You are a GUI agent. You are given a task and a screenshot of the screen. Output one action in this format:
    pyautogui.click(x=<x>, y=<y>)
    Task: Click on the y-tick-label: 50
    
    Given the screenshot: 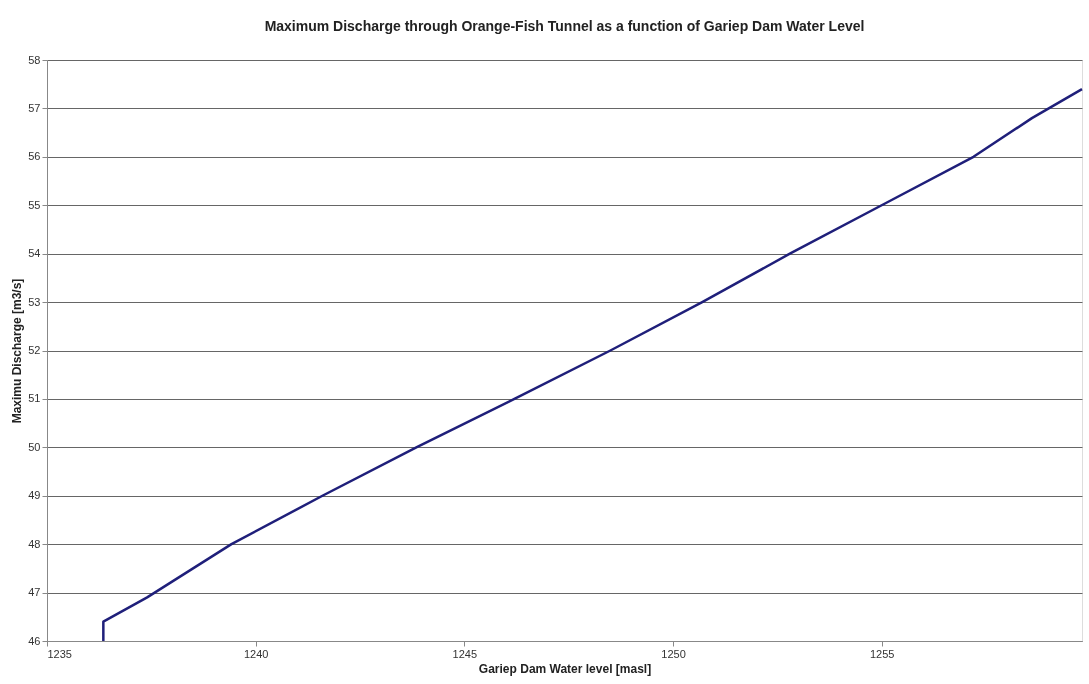 What is the action you would take?
    pyautogui.click(x=34, y=446)
    